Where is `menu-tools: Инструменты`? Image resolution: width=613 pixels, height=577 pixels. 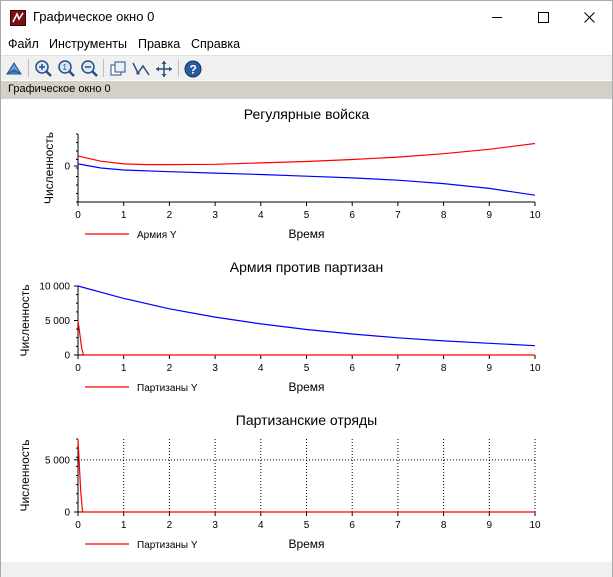 menu-tools: Инструменты is located at coordinates (88, 44).